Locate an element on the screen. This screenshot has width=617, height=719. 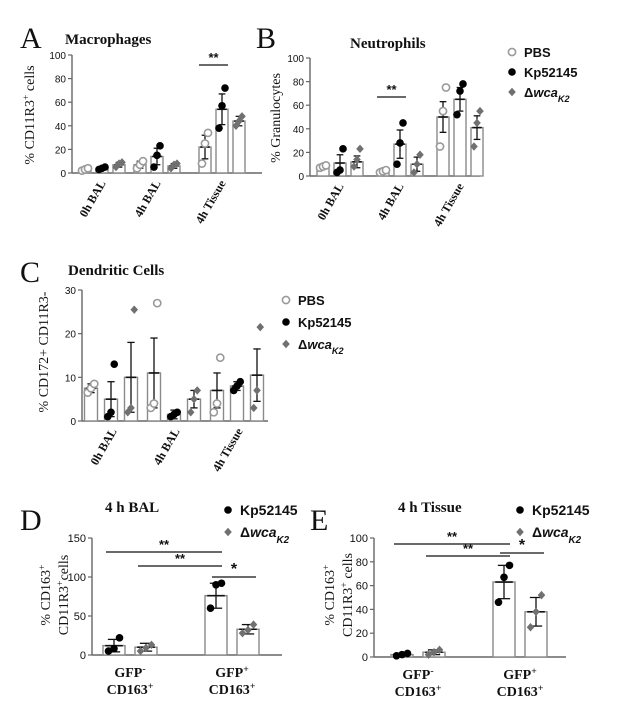
panel-letter: B is located at coordinates (266, 38).